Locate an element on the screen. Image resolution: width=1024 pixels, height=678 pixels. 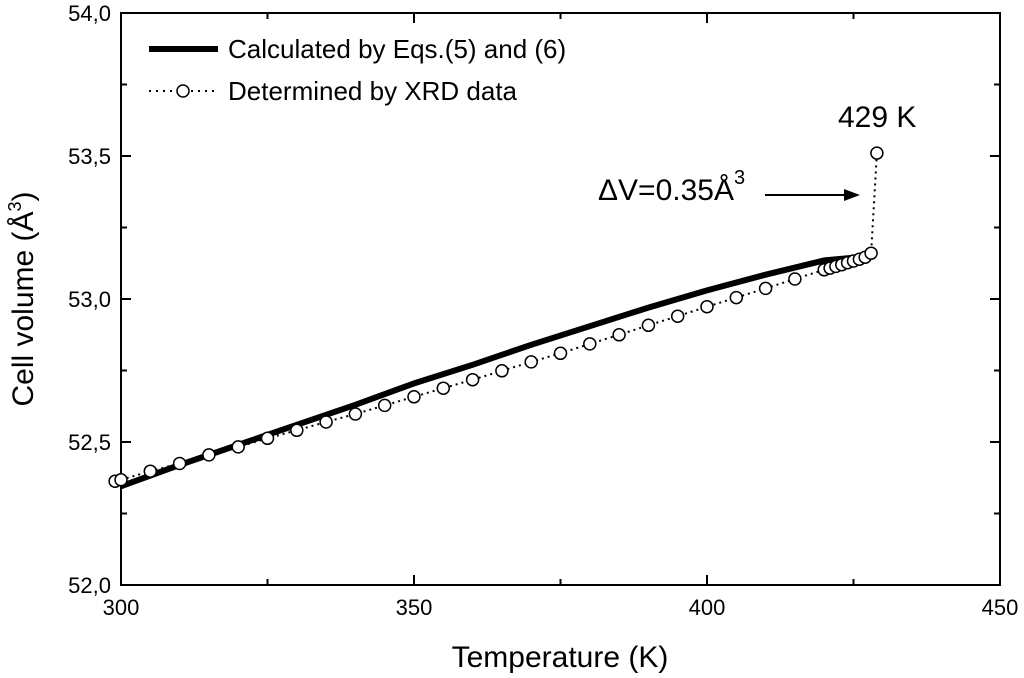
x-tick-label: 400 is located at coordinates (707, 607).